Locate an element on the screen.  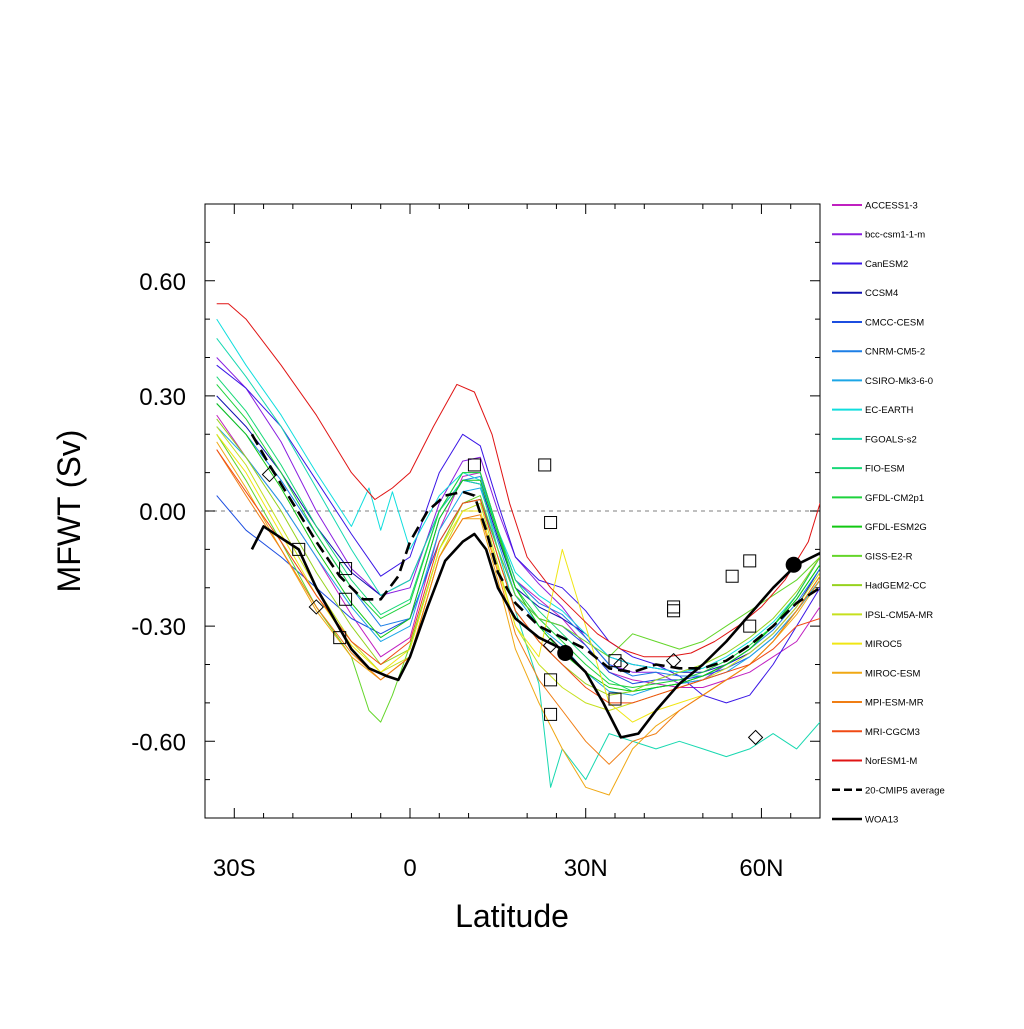
y-axis-label: MFWT (Sv) is located at coordinates (69, 511).